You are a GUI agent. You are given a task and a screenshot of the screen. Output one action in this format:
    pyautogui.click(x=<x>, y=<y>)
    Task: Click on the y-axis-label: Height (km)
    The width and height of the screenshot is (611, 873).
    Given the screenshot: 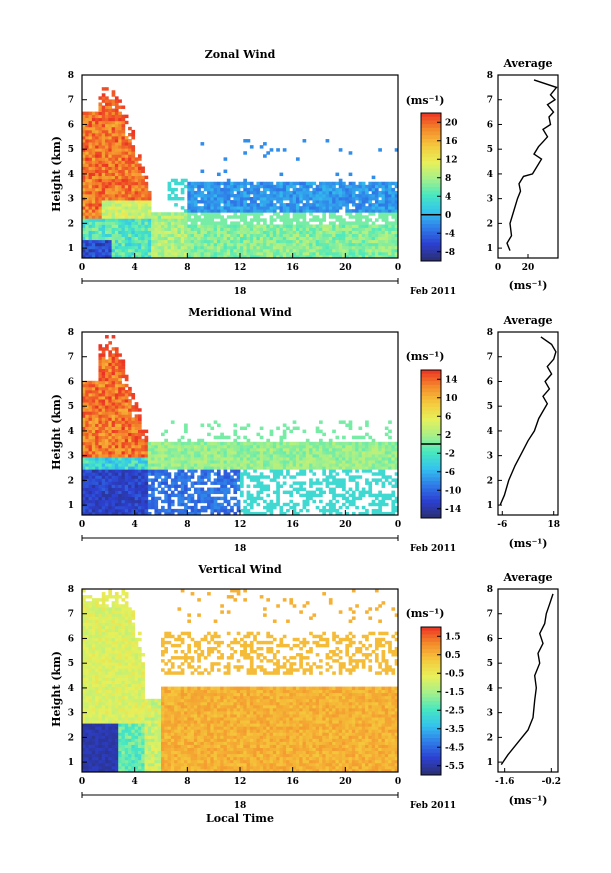 What is the action you would take?
    pyautogui.click(x=56, y=174)
    